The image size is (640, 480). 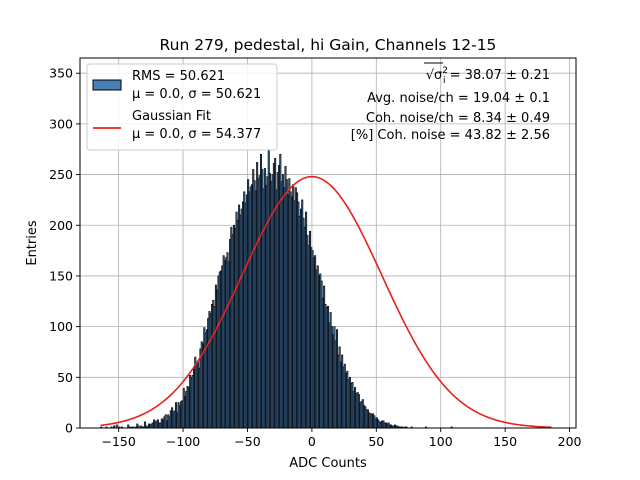 What do you see at coordinates (498, 75) in the screenshot?
I see `annotation-sigma-value: = 38.07 ± 0.21` at bounding box center [498, 75].